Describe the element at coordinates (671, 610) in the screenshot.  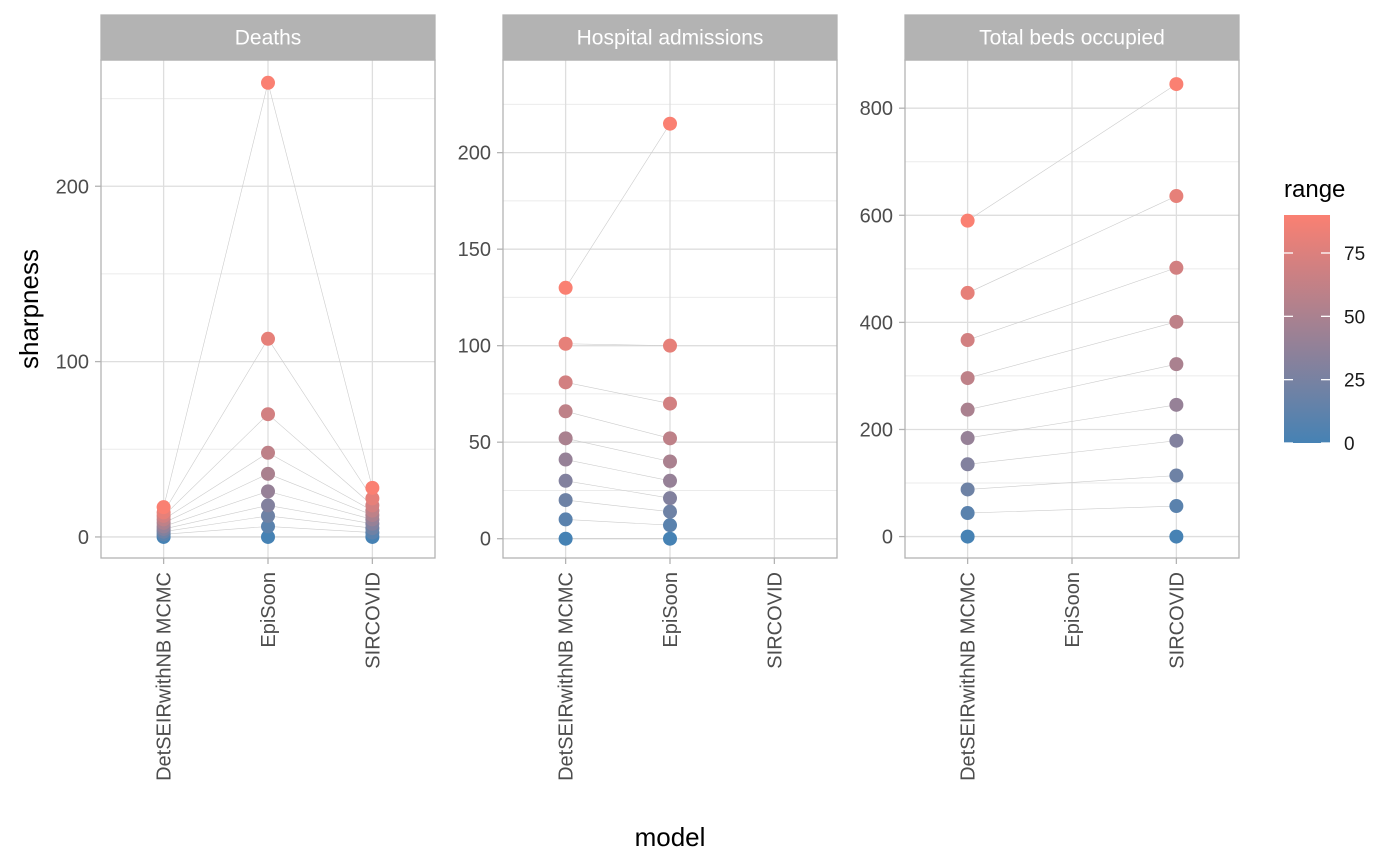
I see `x-tick-label-hospital-admissions-episoon: EpiSoon` at that location.